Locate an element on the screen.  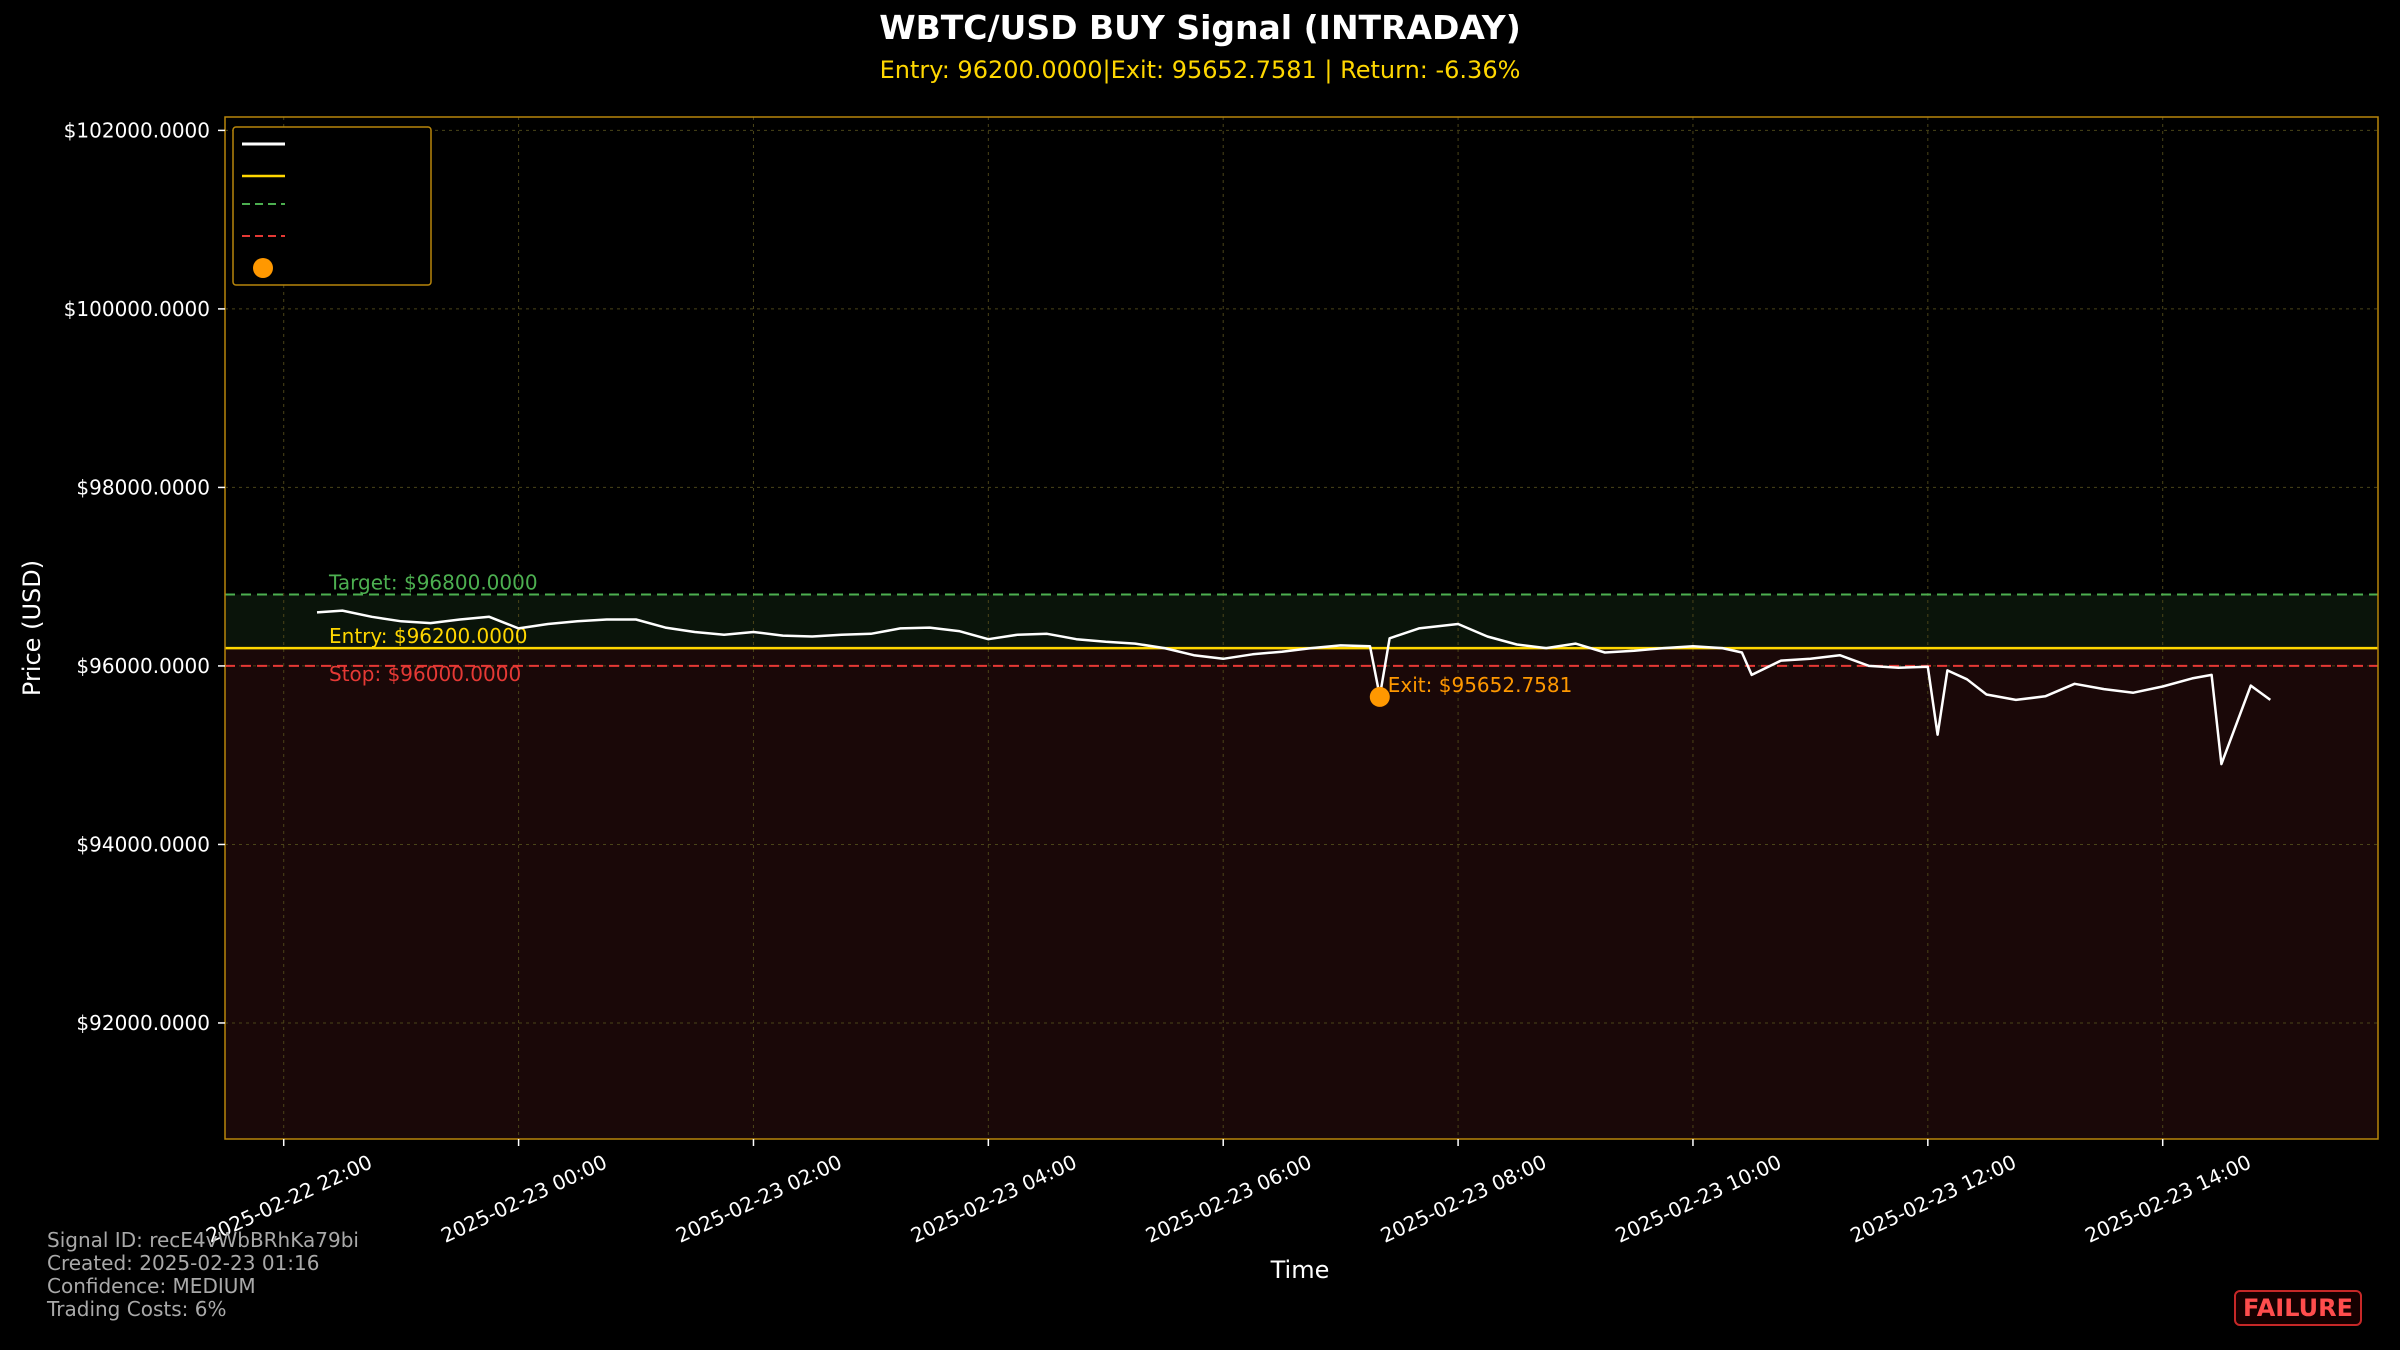
x-tick-label: 2025-02-23 00:00 is located at coordinates (523, 1199).